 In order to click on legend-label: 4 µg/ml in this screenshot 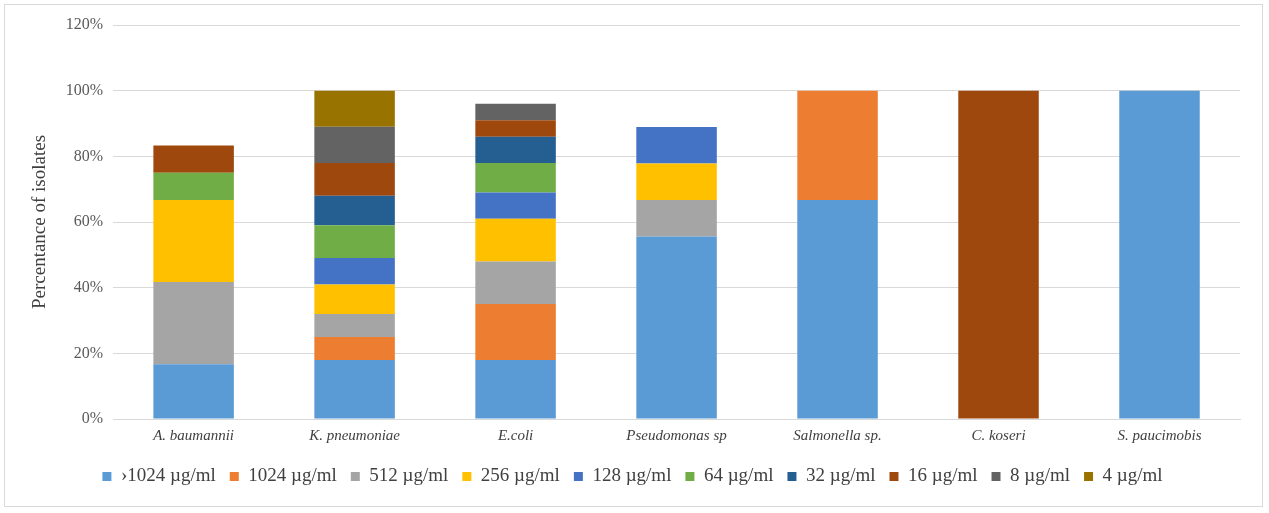, I will do `click(1132, 475)`.